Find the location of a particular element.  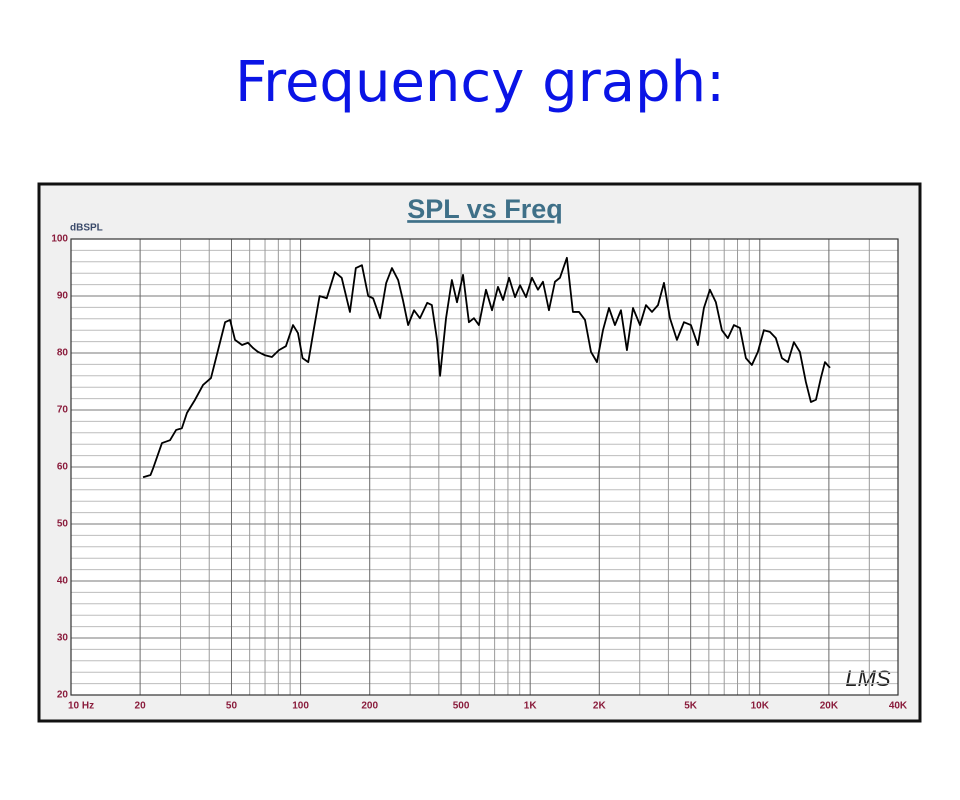

x-tick-label: 50 is located at coordinates (232, 706).